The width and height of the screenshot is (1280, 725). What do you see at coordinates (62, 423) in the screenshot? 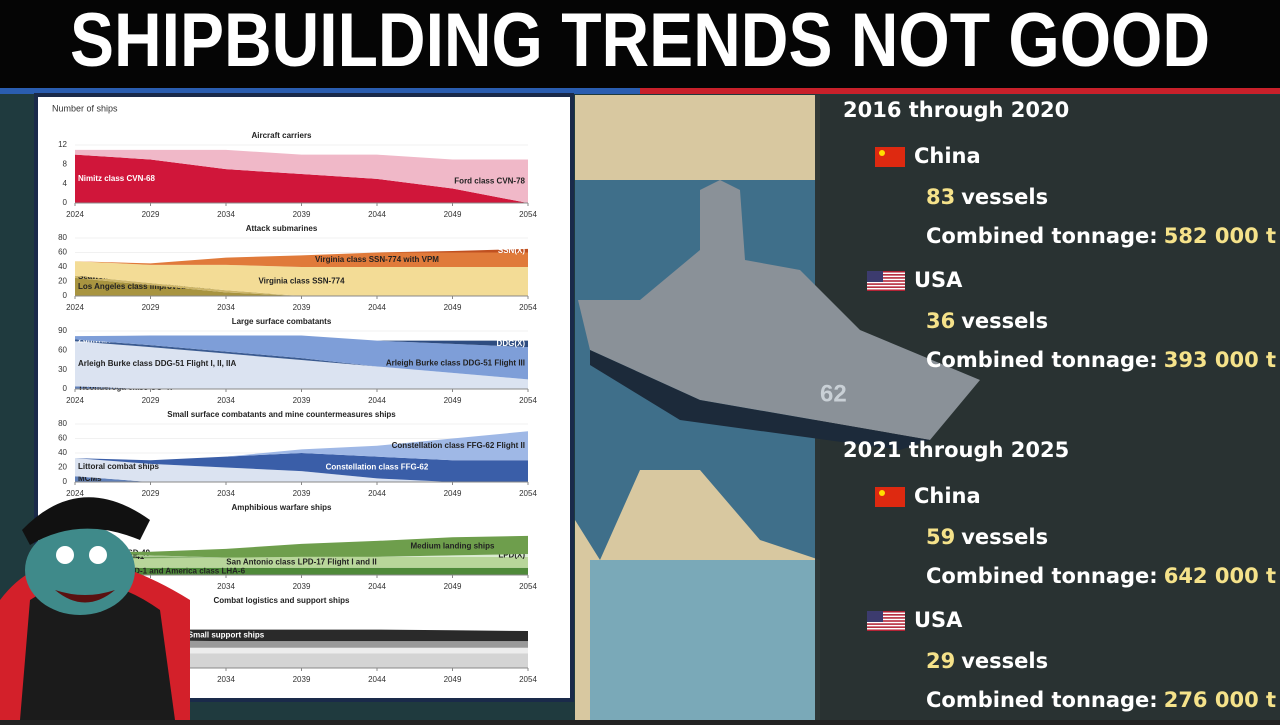
I see `y-tick-label: 80` at bounding box center [62, 423].